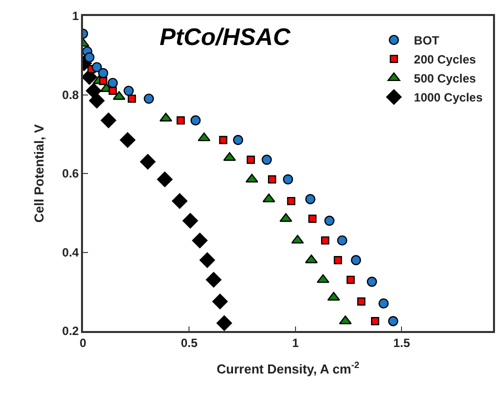  I want to click on x-tick-label: 1, so click(296, 343).